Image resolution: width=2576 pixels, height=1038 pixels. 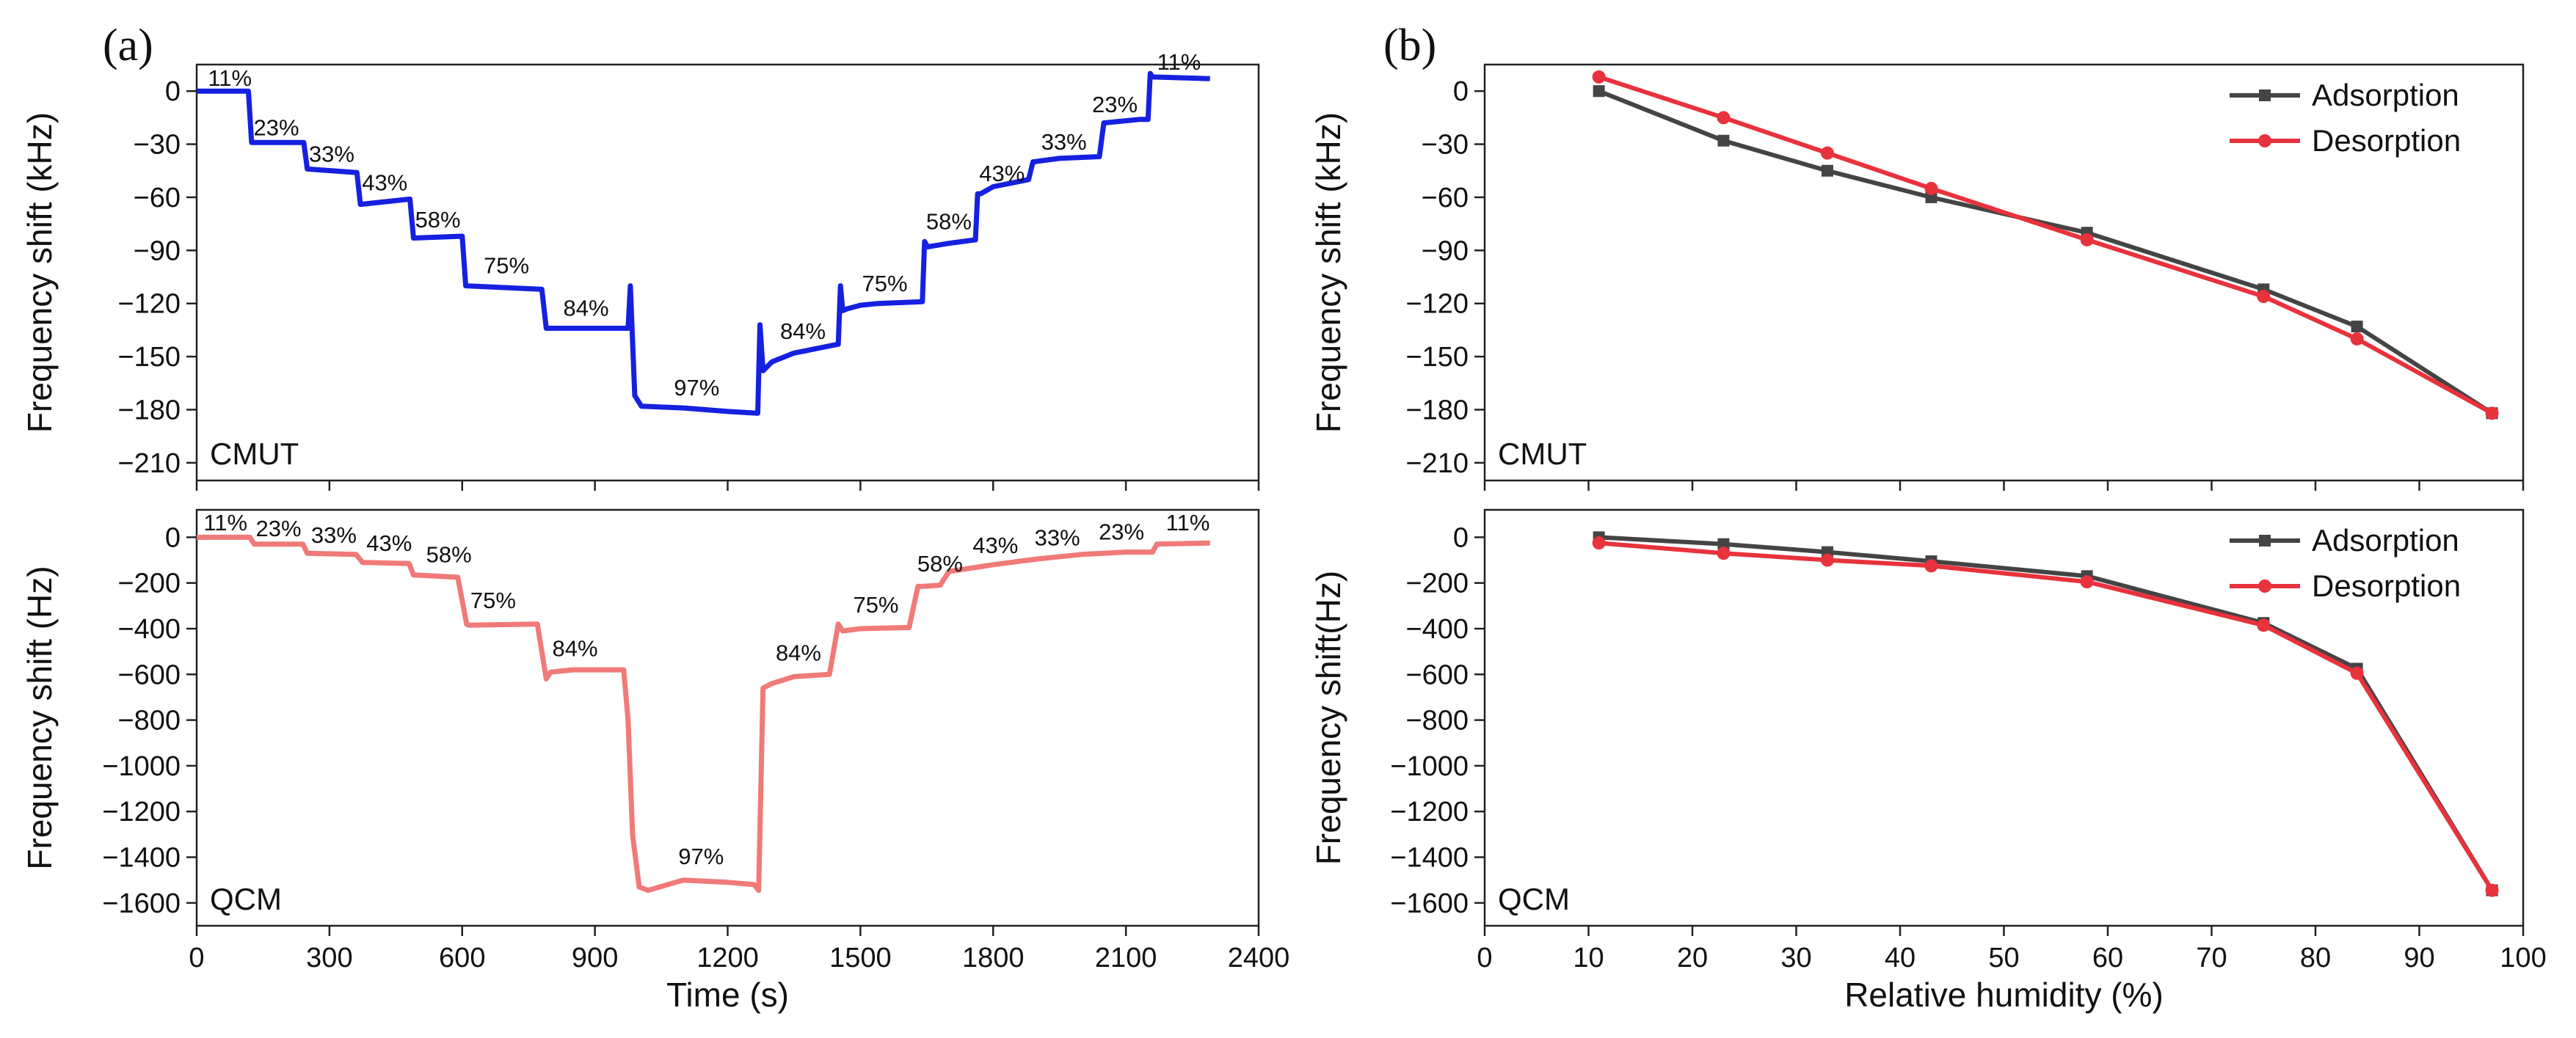 I want to click on x-tick-label: 10, so click(x=1588, y=958).